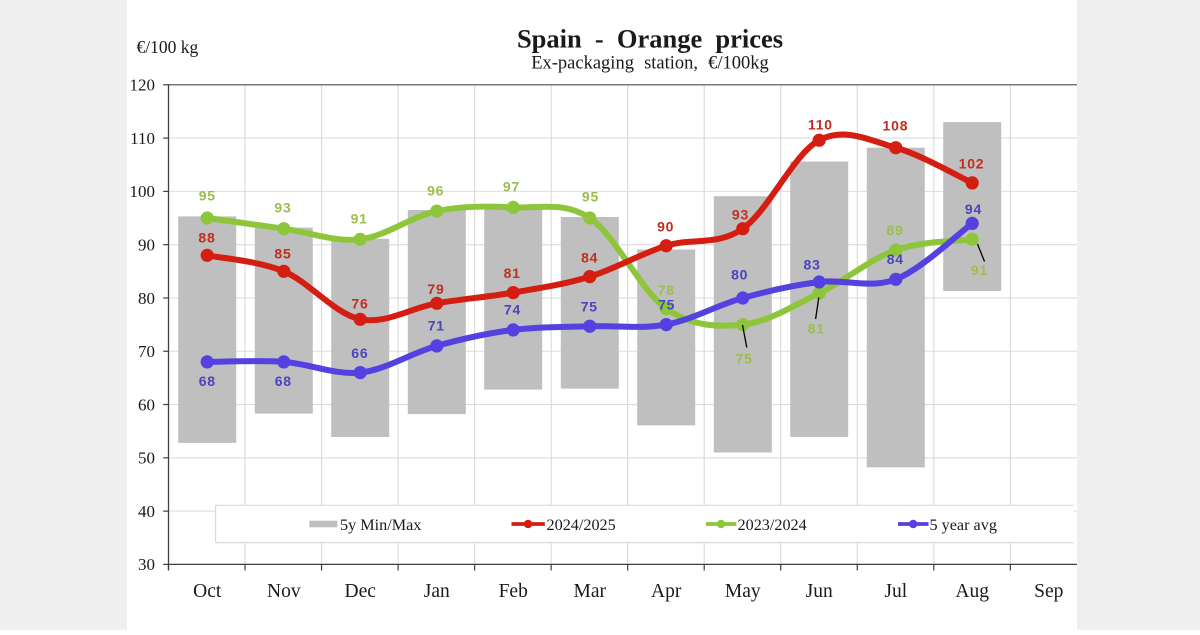 Image resolution: width=1200 pixels, height=635 pixels. What do you see at coordinates (972, 164) in the screenshot?
I see `svg-text: 102` at bounding box center [972, 164].